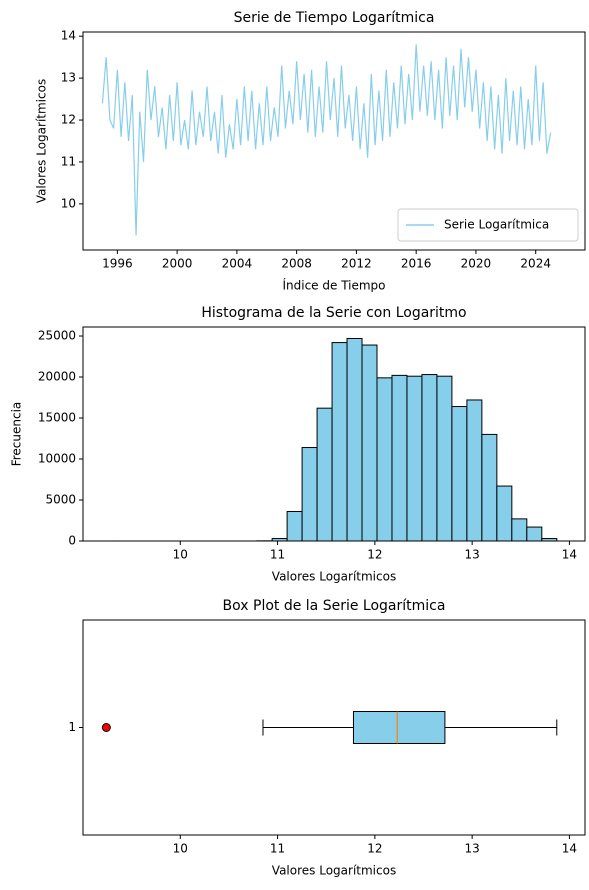 The height and width of the screenshot is (890, 589). Describe the element at coordinates (117, 264) in the screenshot. I see `x-tick-label: 1996` at that location.